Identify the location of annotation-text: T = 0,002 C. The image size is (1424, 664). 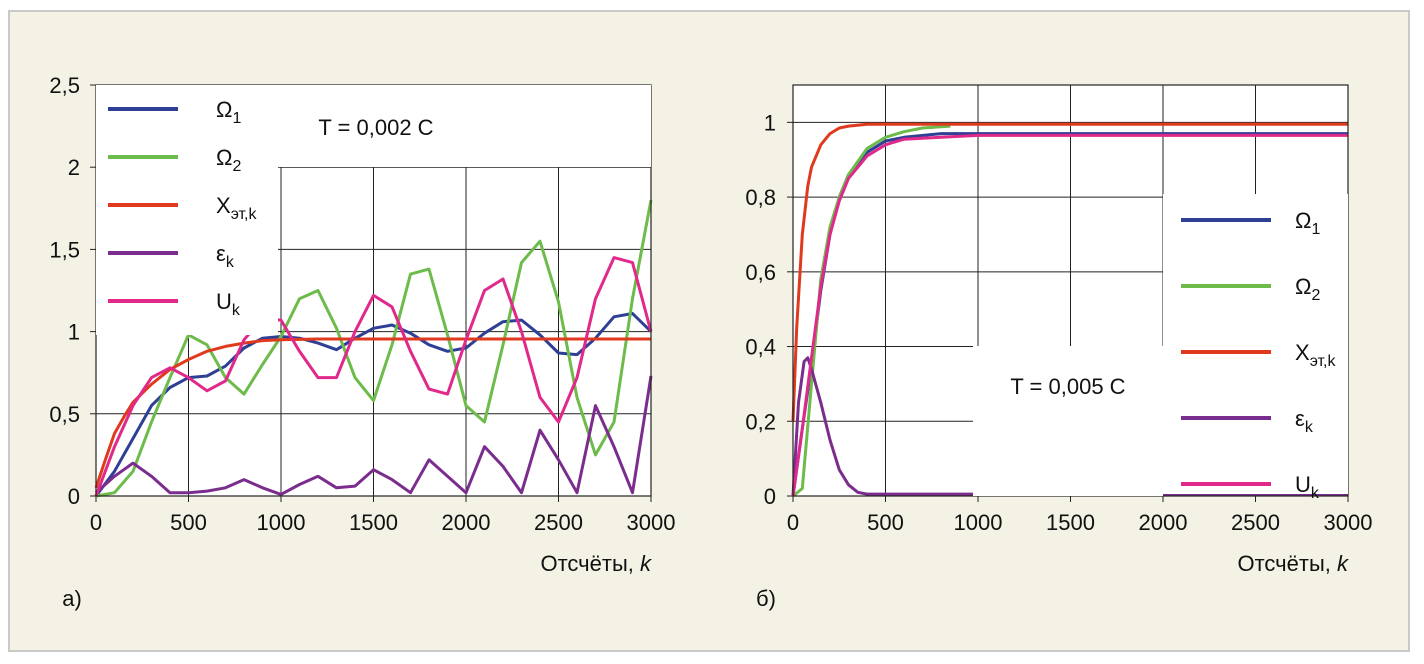
(375, 127).